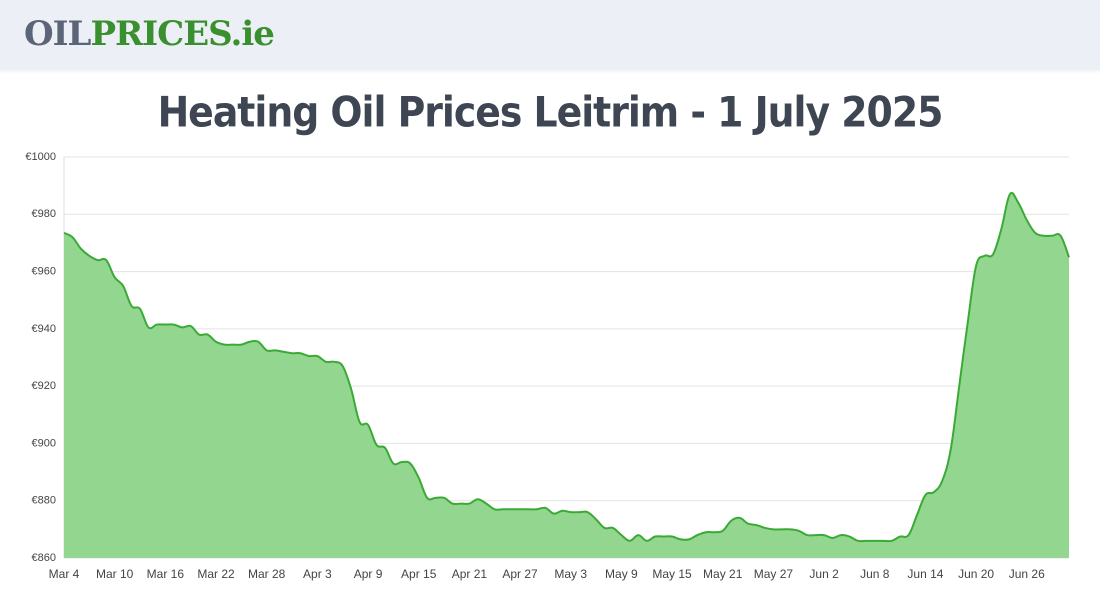 This screenshot has width=1100, height=600. Describe the element at coordinates (621, 574) in the screenshot. I see `x-tick-label: May 9` at that location.